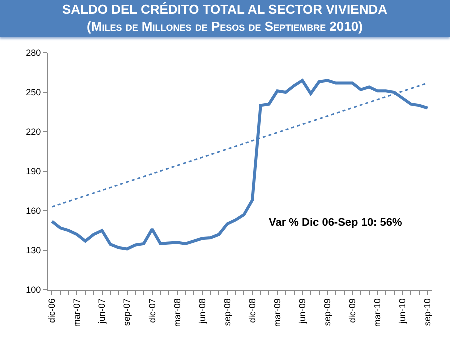  Describe the element at coordinates (427, 312) in the screenshot. I see `x-tick-label: sep-10` at that location.